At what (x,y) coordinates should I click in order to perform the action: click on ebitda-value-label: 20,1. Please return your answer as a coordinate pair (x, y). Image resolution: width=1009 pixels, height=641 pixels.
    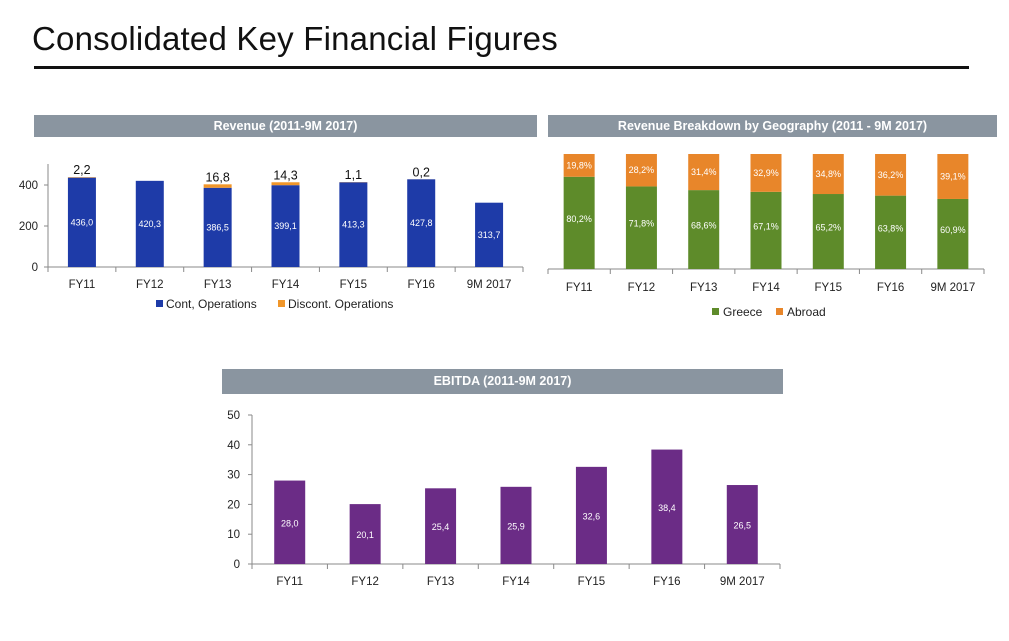
    Looking at the image, I should click on (365, 535).